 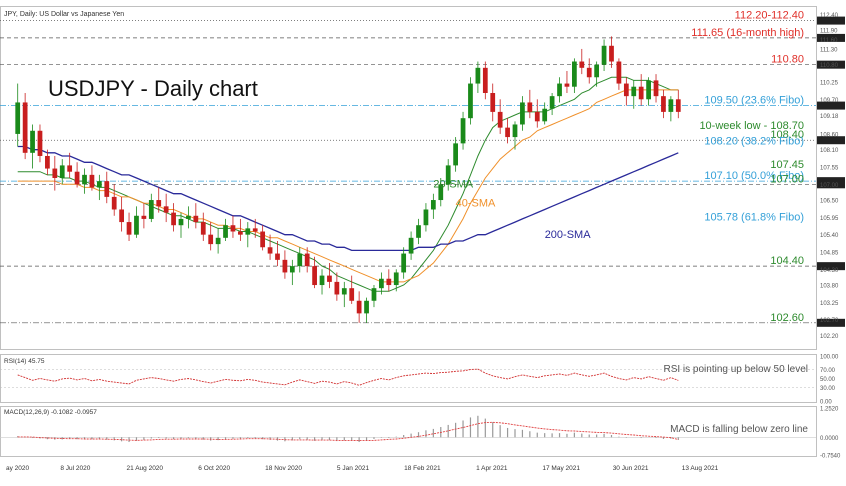 What do you see at coordinates (829, 304) in the screenshot?
I see `price-tick-label: 103.25` at bounding box center [829, 304].